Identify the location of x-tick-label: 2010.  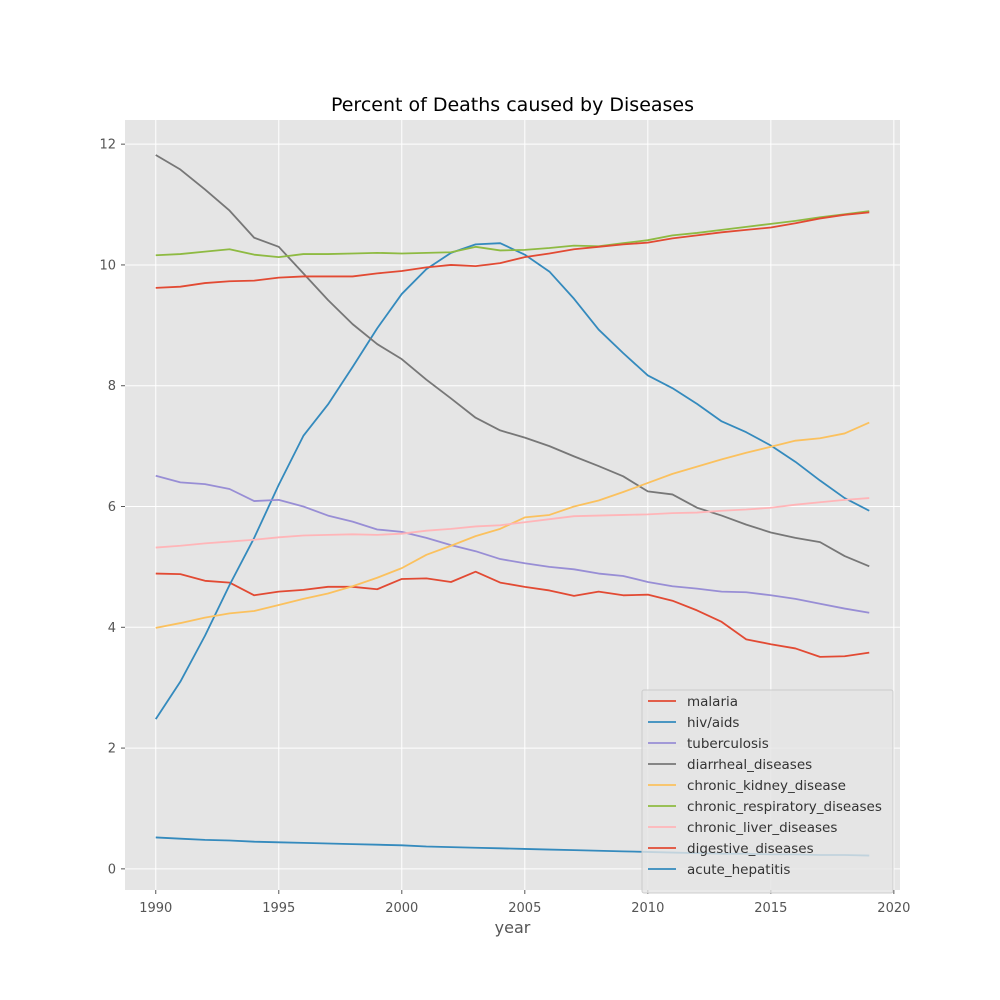
(647, 908).